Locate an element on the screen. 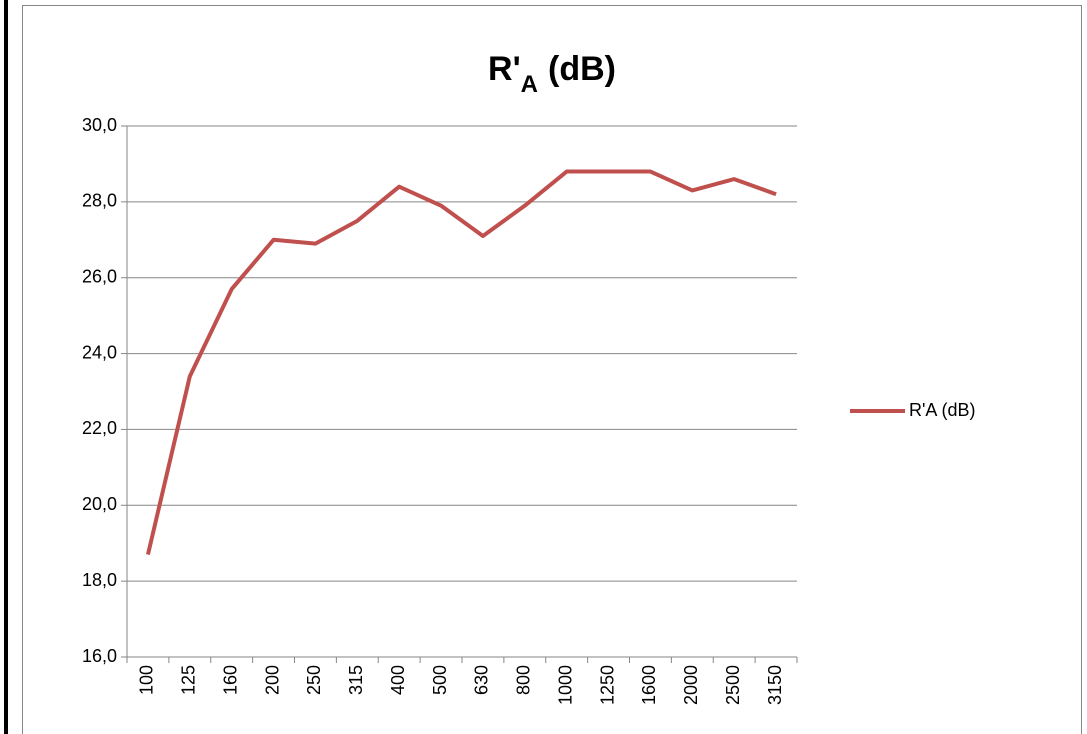 The width and height of the screenshot is (1087, 734). y-tick-label: 20,0 is located at coordinates (99, 504).